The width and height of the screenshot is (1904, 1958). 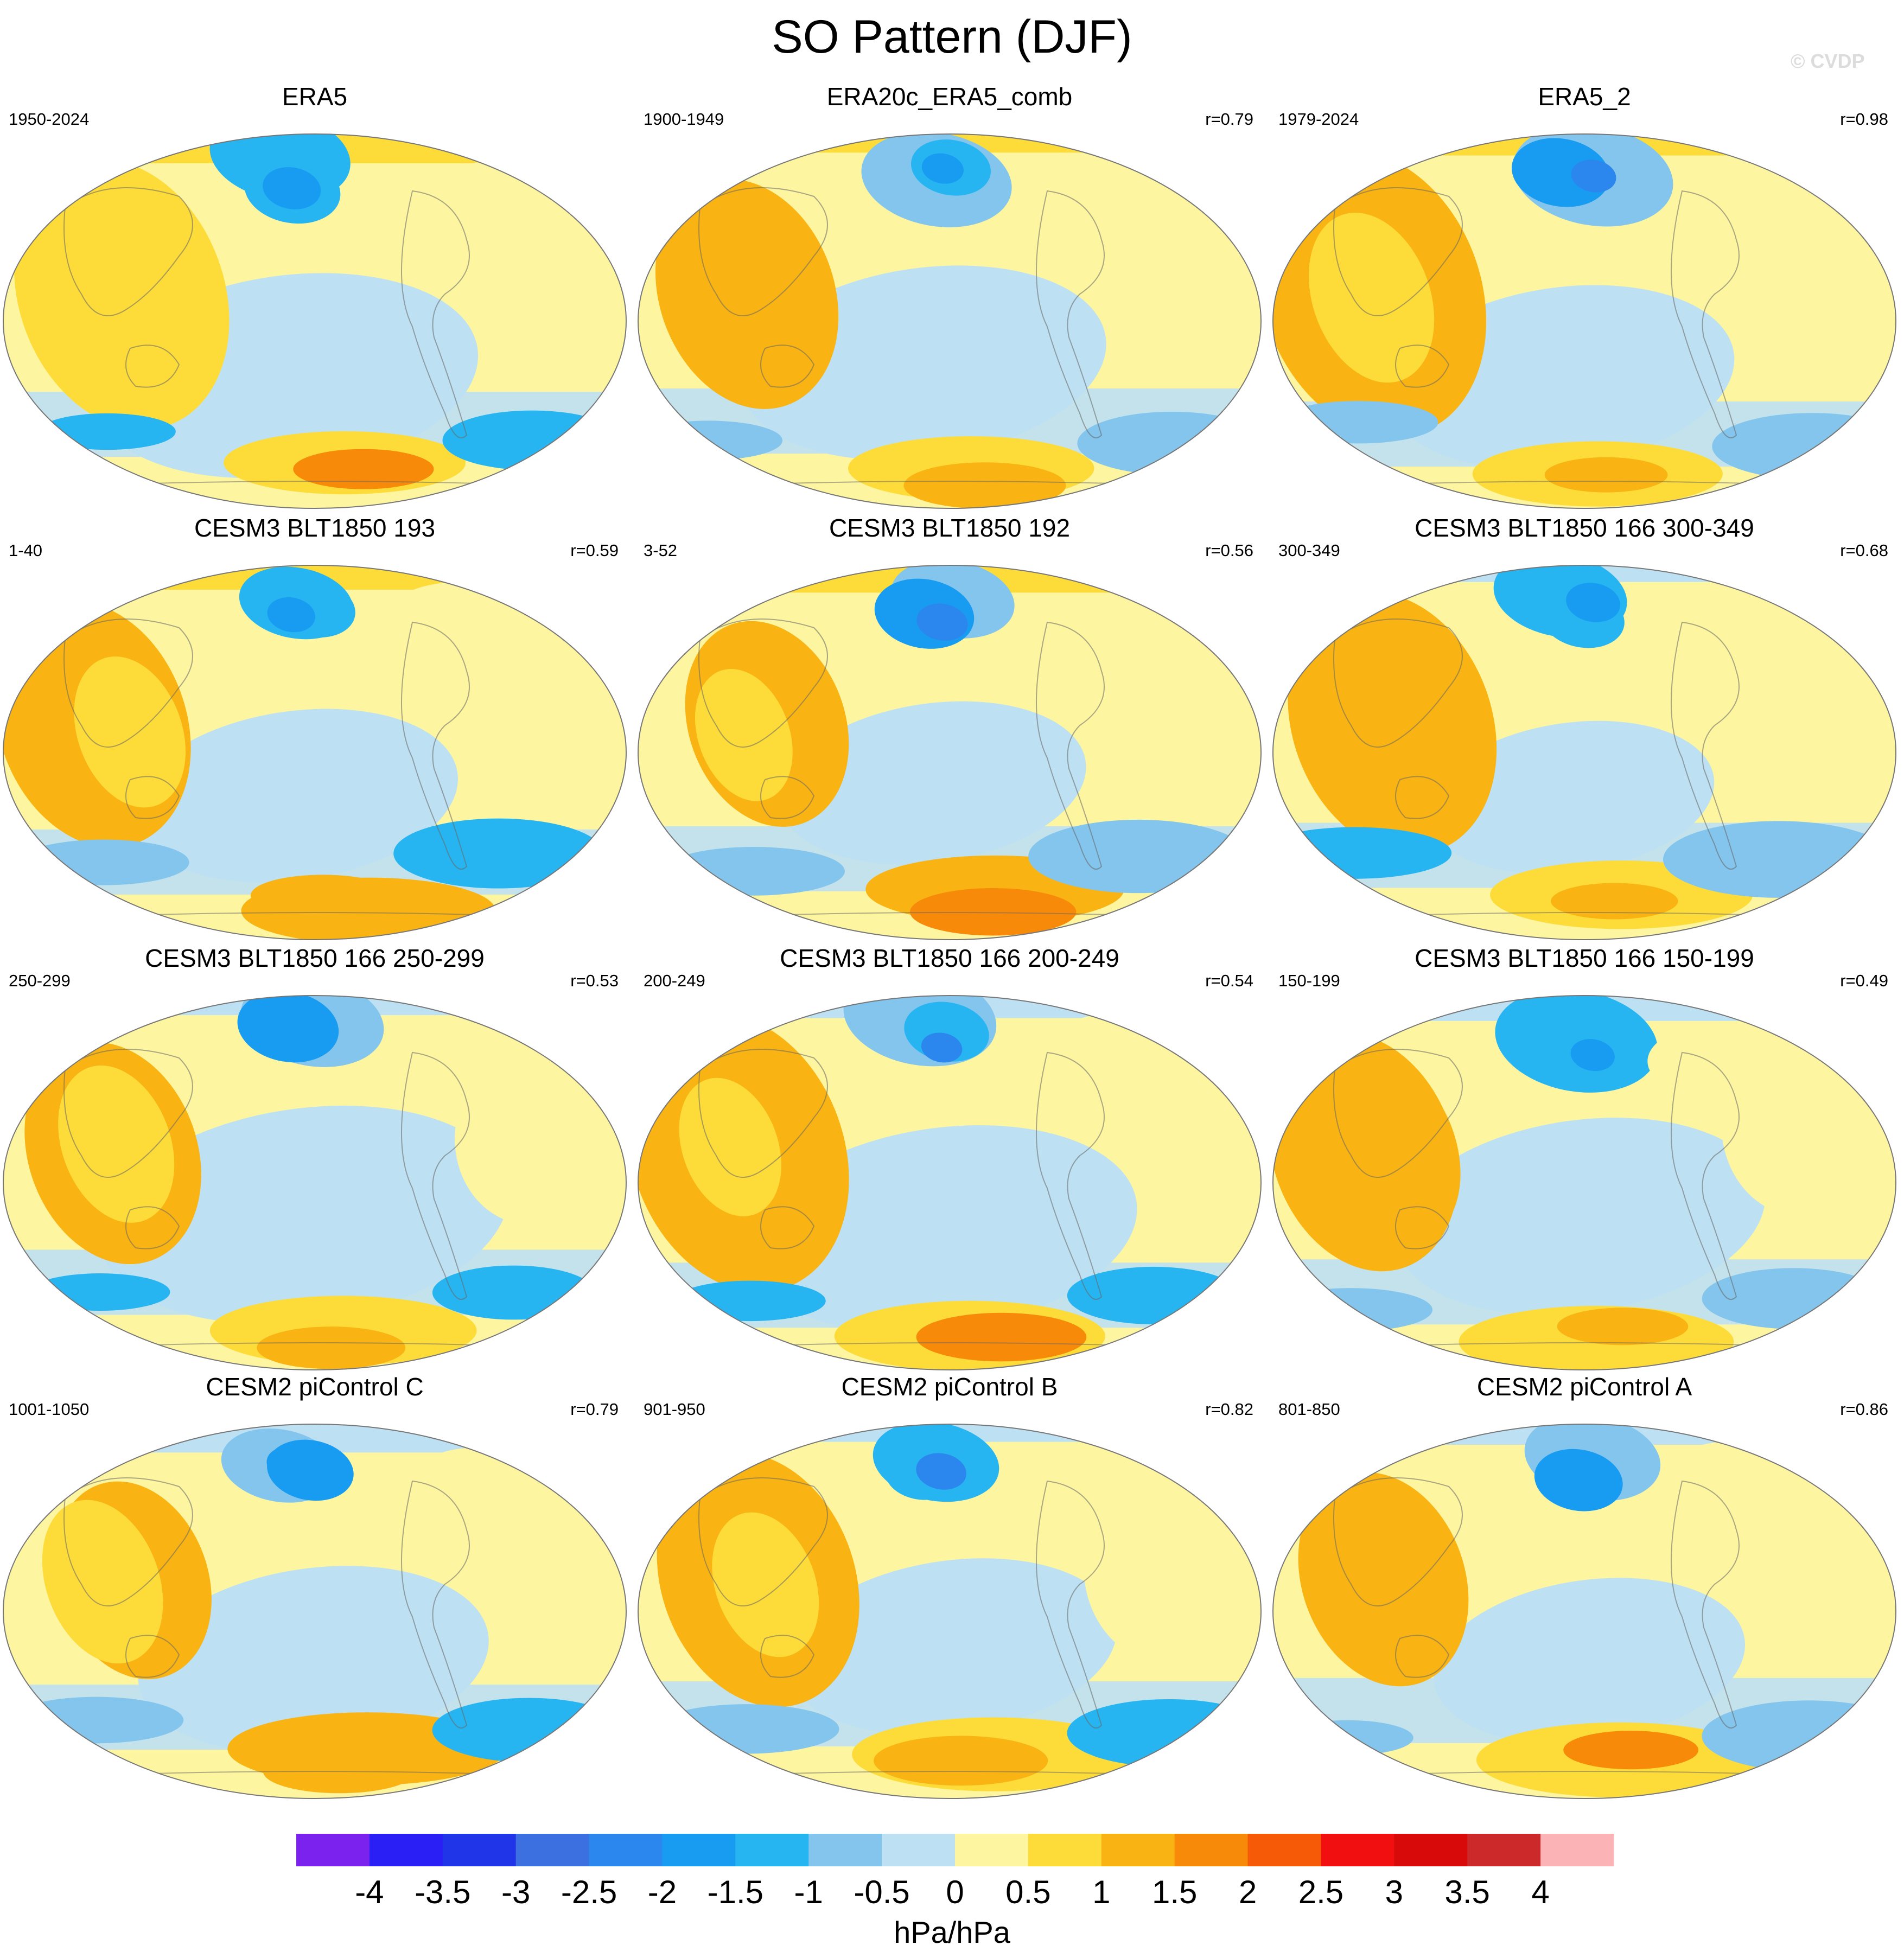 What do you see at coordinates (1320, 1892) in the screenshot?
I see `colorbar-tick-label: 2.5` at bounding box center [1320, 1892].